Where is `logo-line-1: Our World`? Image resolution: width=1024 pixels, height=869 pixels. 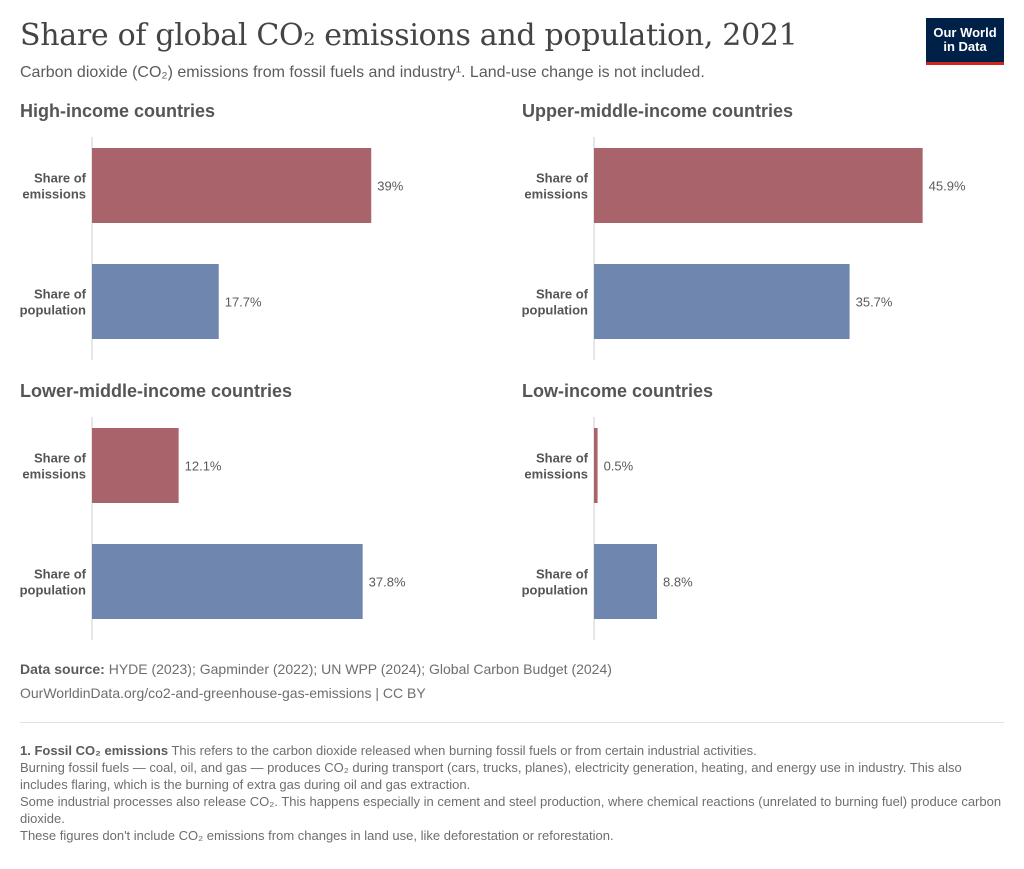
logo-line-1: Our World is located at coordinates (965, 32).